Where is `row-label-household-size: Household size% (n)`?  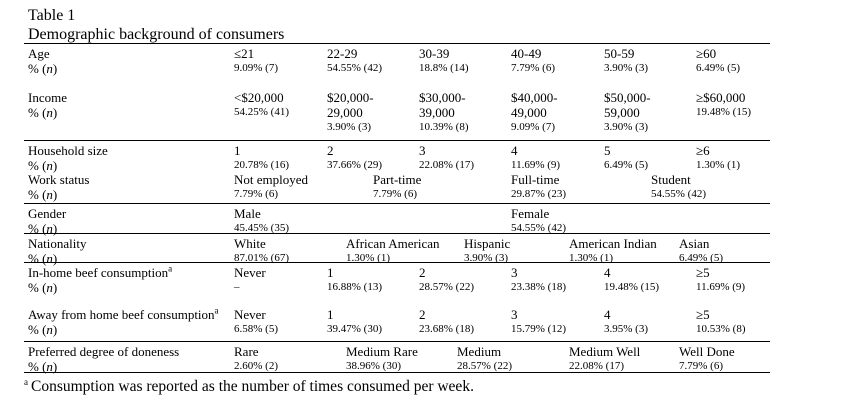 row-label-household-size: Household size% (n) is located at coordinates (68, 158).